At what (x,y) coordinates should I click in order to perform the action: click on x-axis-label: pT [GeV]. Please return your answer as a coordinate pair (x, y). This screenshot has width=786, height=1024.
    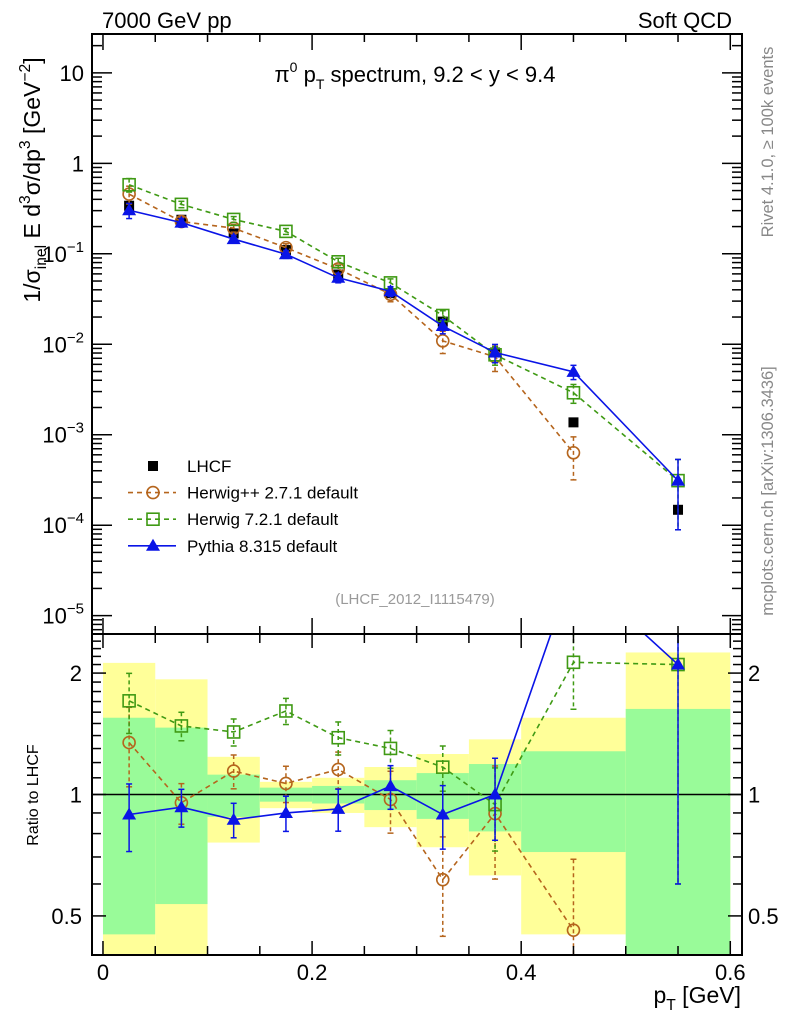
    Looking at the image, I should click on (697, 998).